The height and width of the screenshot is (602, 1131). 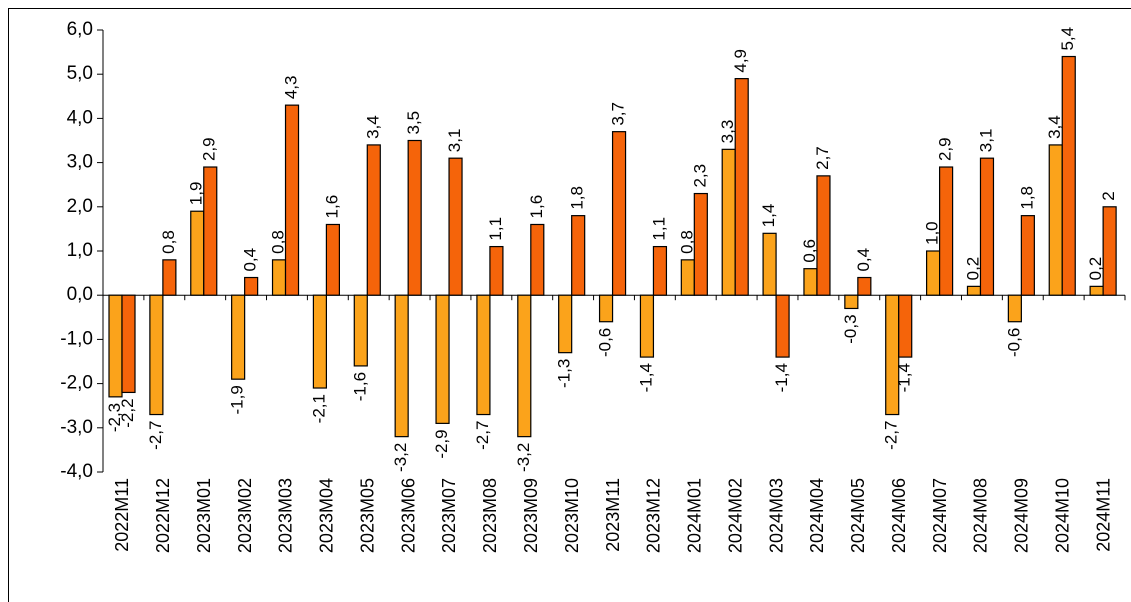 What do you see at coordinates (291, 87) in the screenshot?
I see `value-label: 4,3` at bounding box center [291, 87].